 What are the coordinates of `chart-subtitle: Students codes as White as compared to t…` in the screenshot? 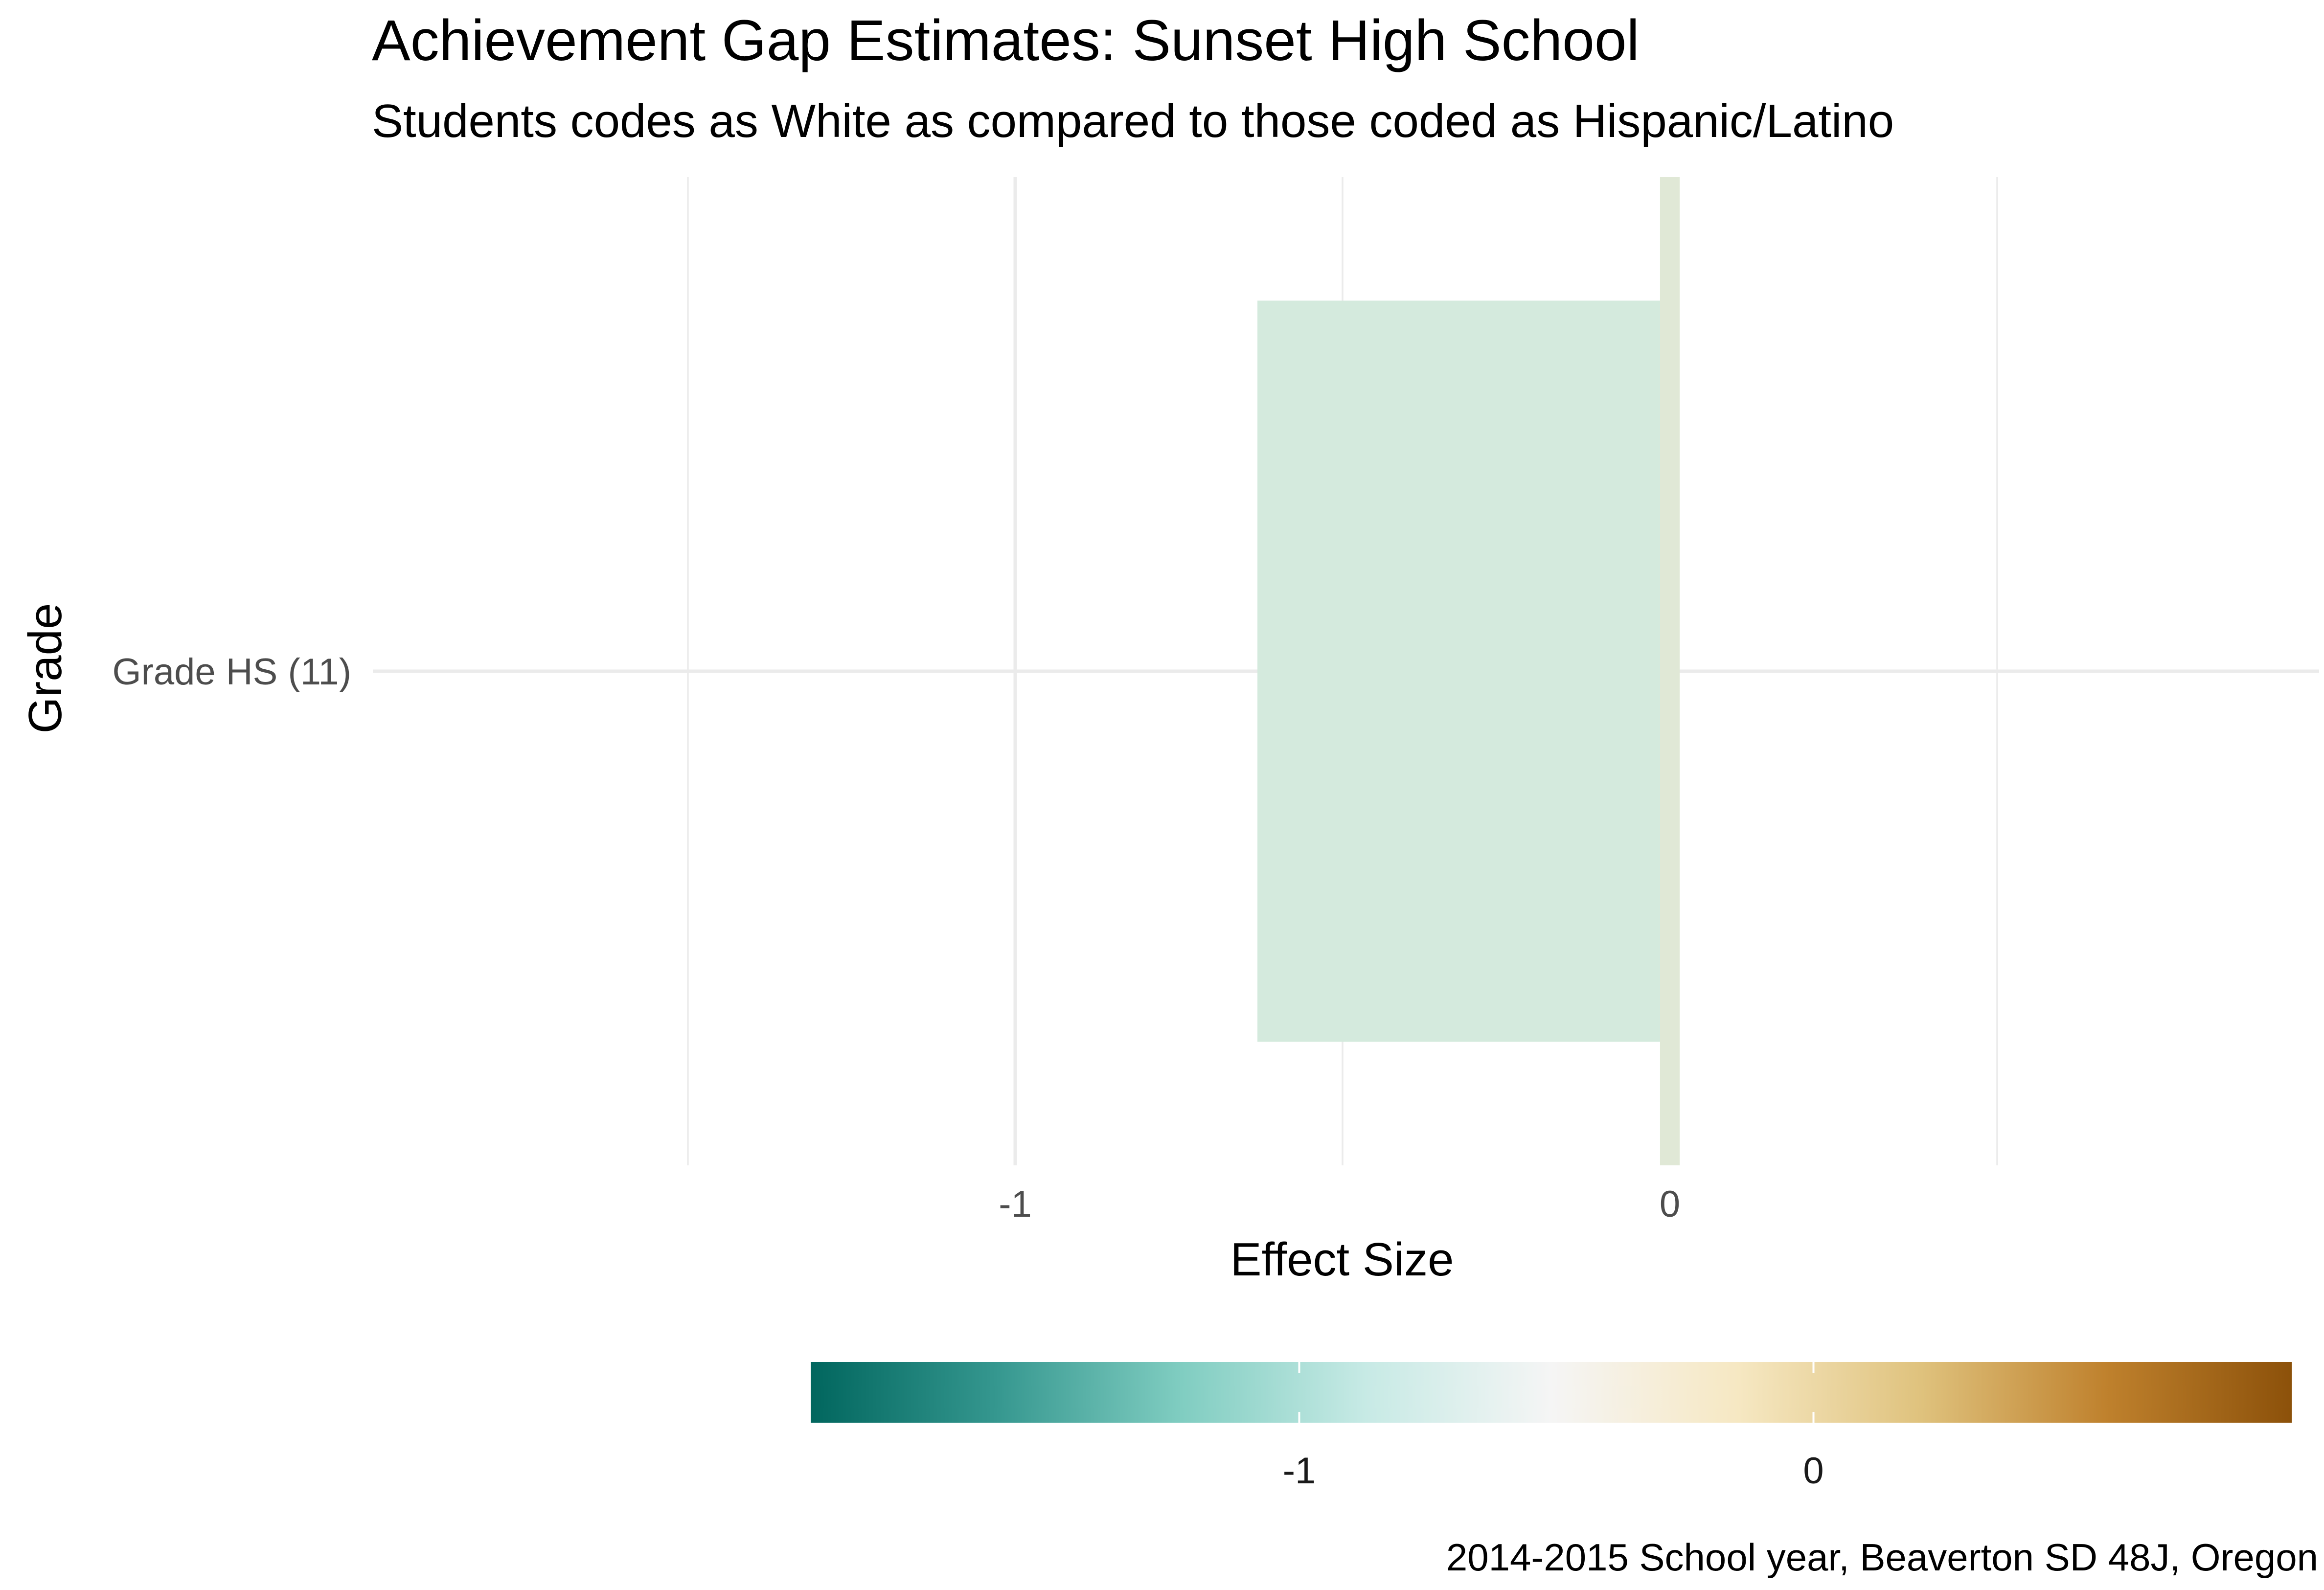 It's located at (1133, 121).